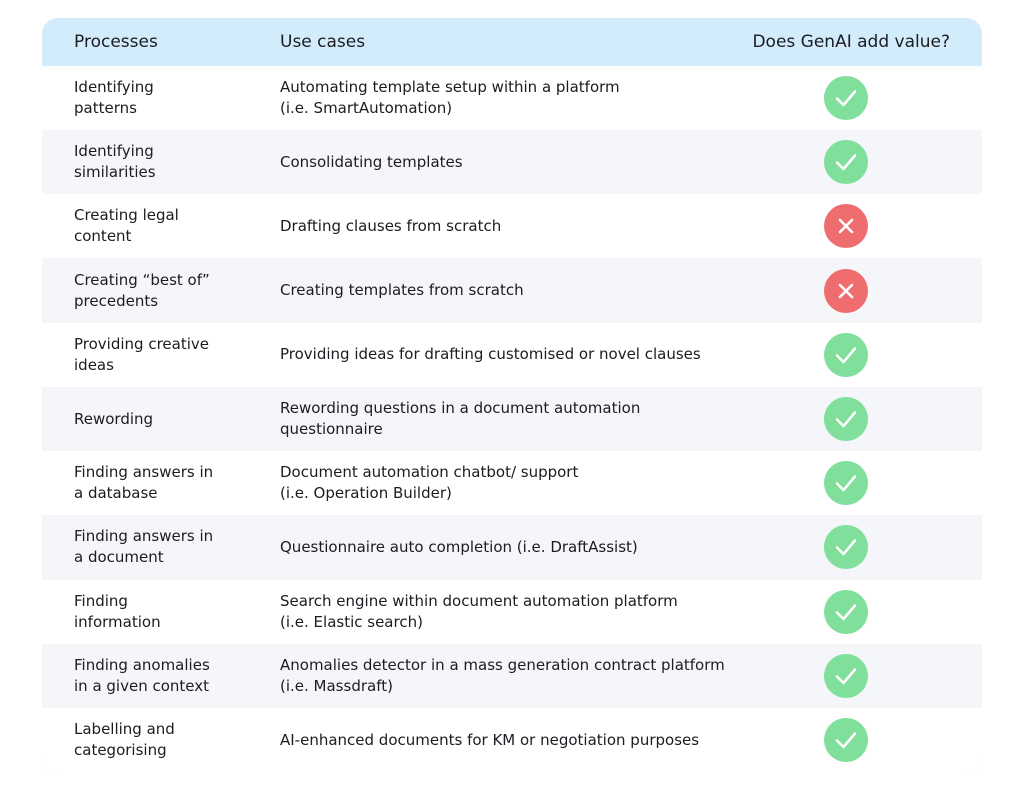 This screenshot has height=795, width=1024. Describe the element at coordinates (429, 472) in the screenshot. I see `cell-text: Document automation chatbot/ support` at that location.